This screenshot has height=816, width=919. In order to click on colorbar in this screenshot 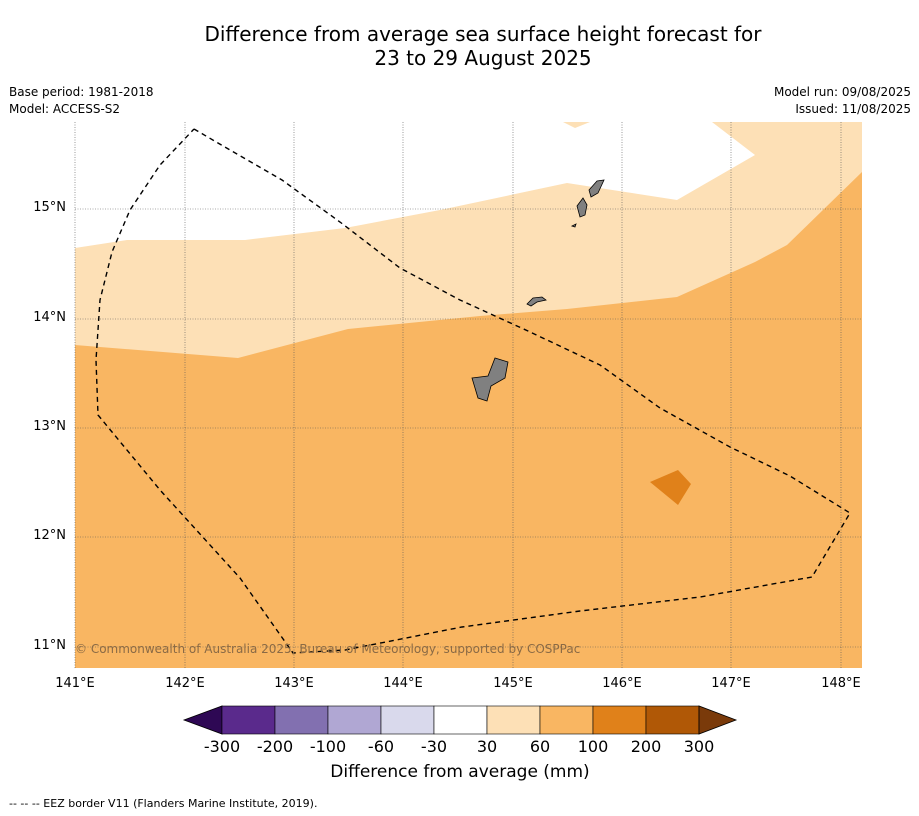, I will do `click(460, 720)`.